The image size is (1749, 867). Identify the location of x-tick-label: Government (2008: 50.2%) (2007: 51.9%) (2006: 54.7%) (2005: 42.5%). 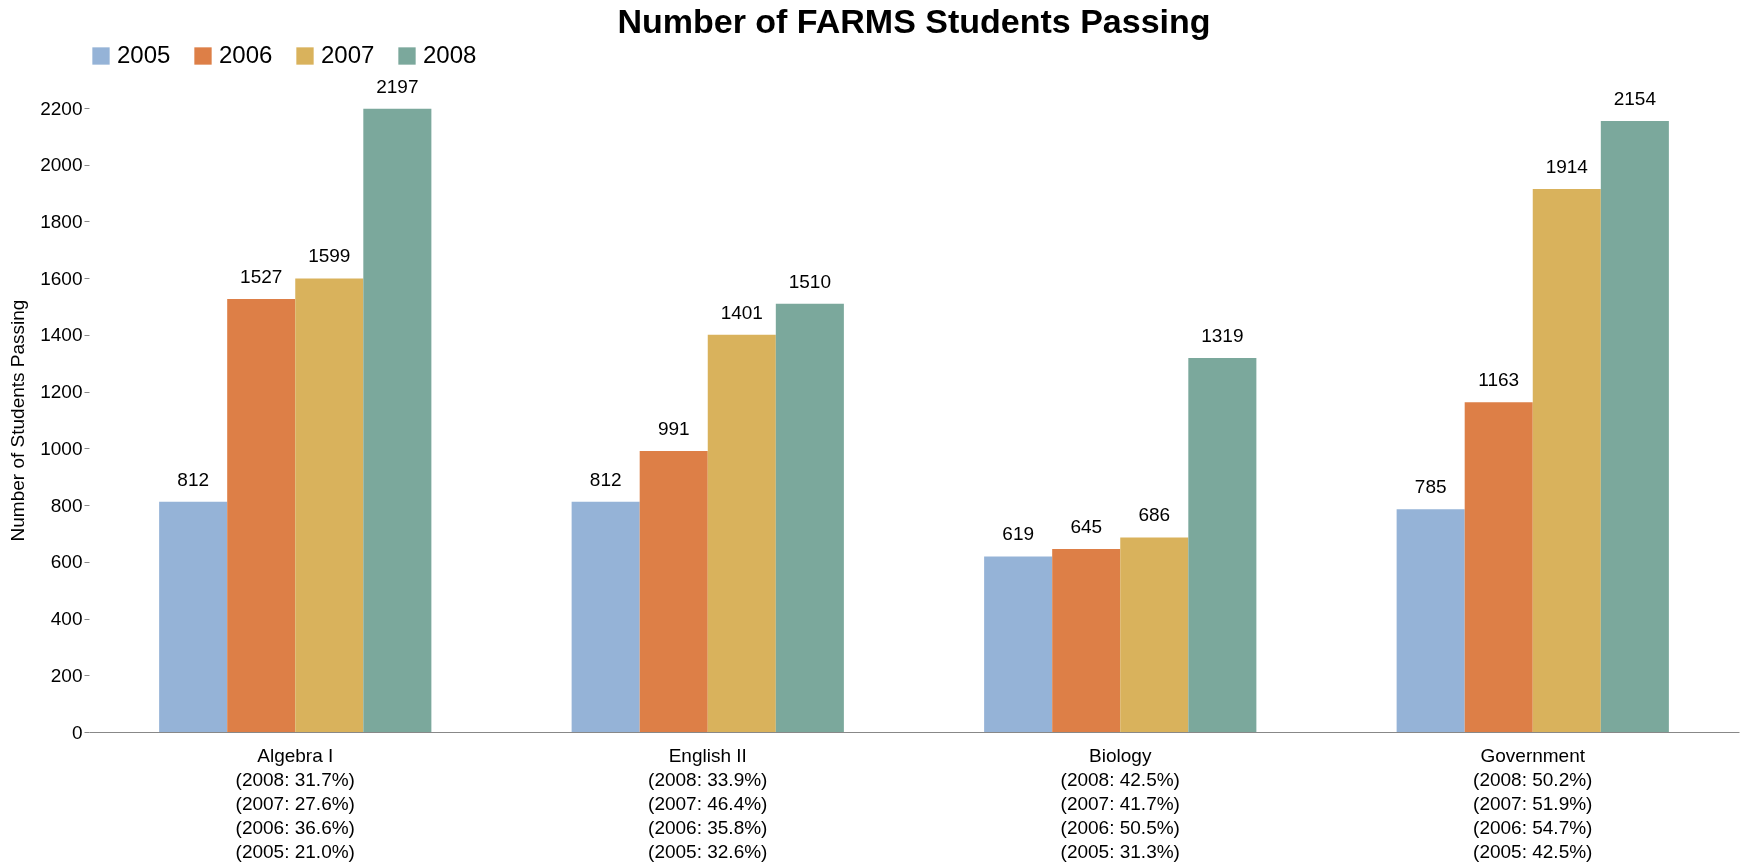
(1533, 803).